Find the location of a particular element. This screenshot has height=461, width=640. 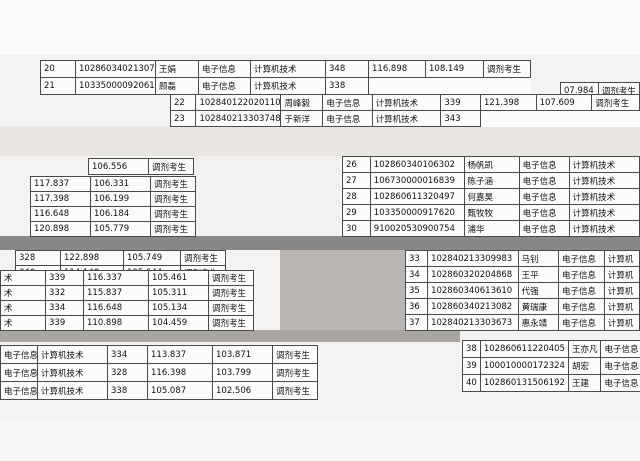

table-cell: 115.837 is located at coordinates (116, 293).